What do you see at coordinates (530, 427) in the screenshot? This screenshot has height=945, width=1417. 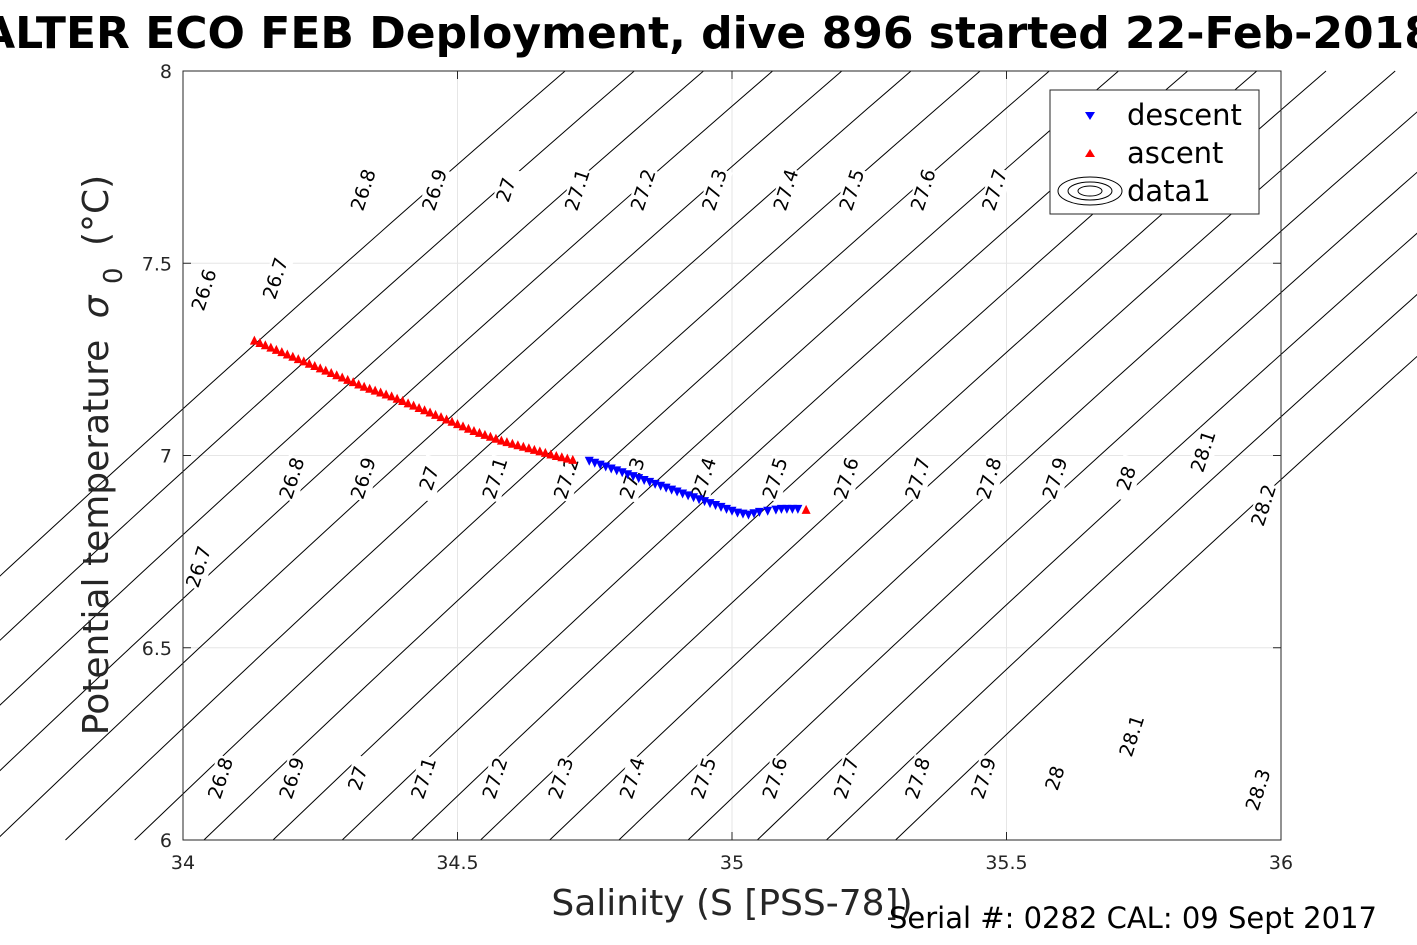 I see `data-points` at bounding box center [530, 427].